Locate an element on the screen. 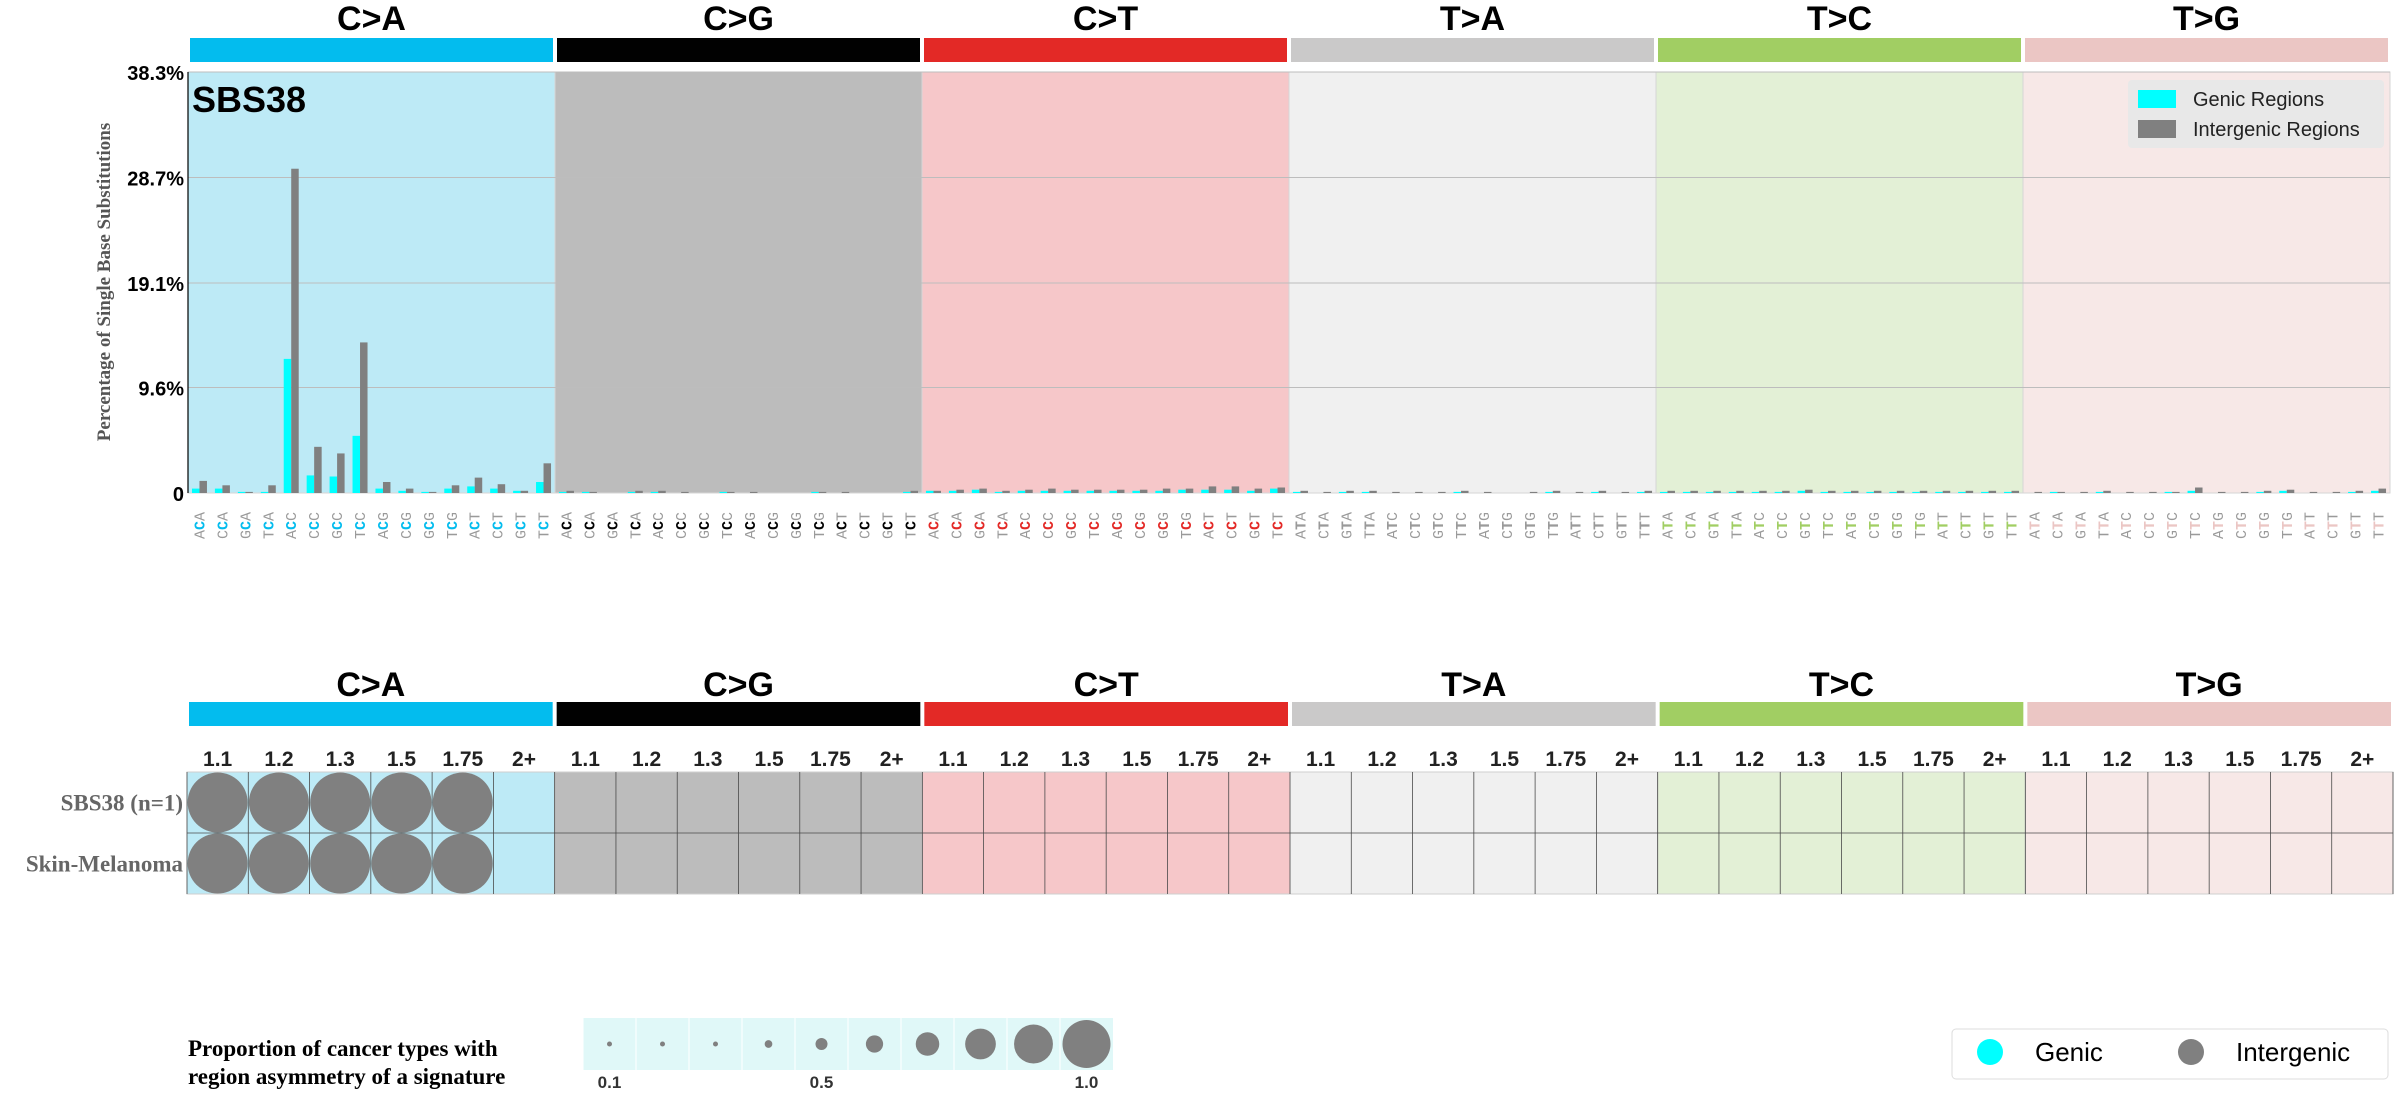  x-tick-label: CCG is located at coordinates (1141, 525).